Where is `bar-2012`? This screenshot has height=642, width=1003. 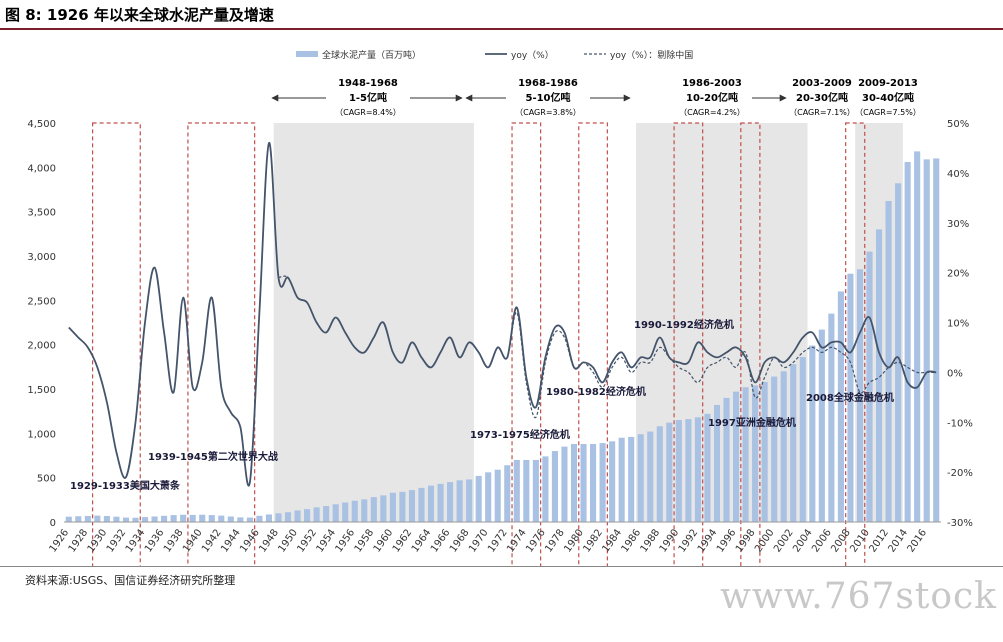
bar-2012 is located at coordinates (888, 361).